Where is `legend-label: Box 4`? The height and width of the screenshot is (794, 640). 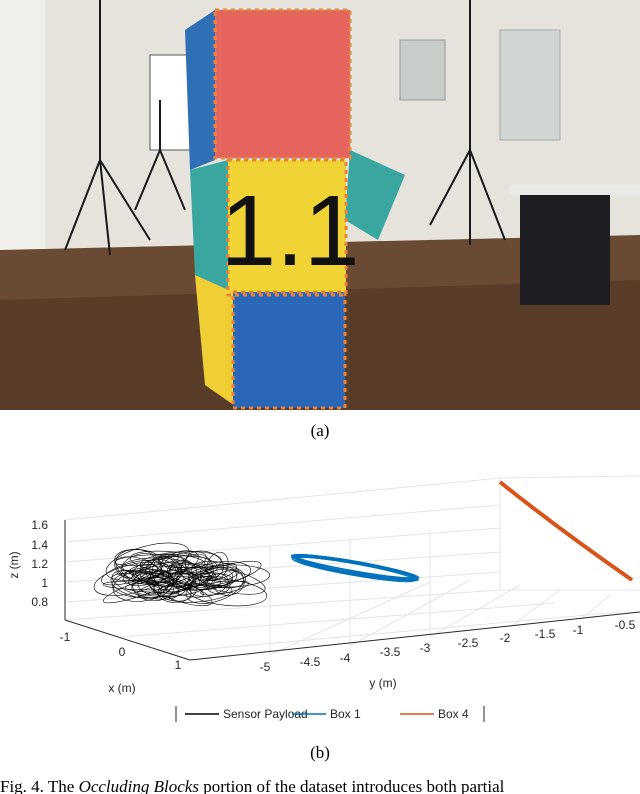
legend-label: Box 4 is located at coordinates (453, 714).